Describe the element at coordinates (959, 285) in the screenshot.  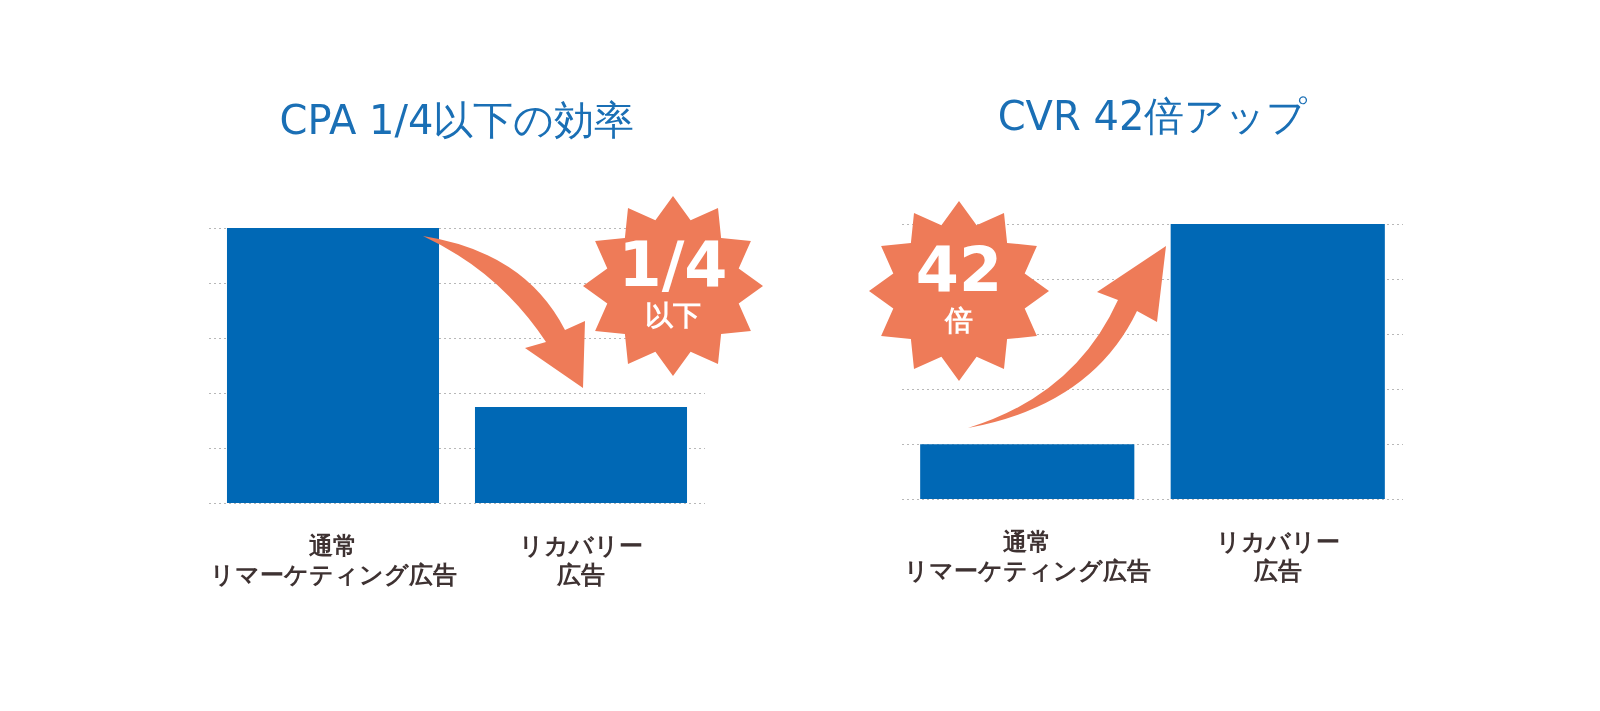
I see `annotation: 42 倍` at that location.